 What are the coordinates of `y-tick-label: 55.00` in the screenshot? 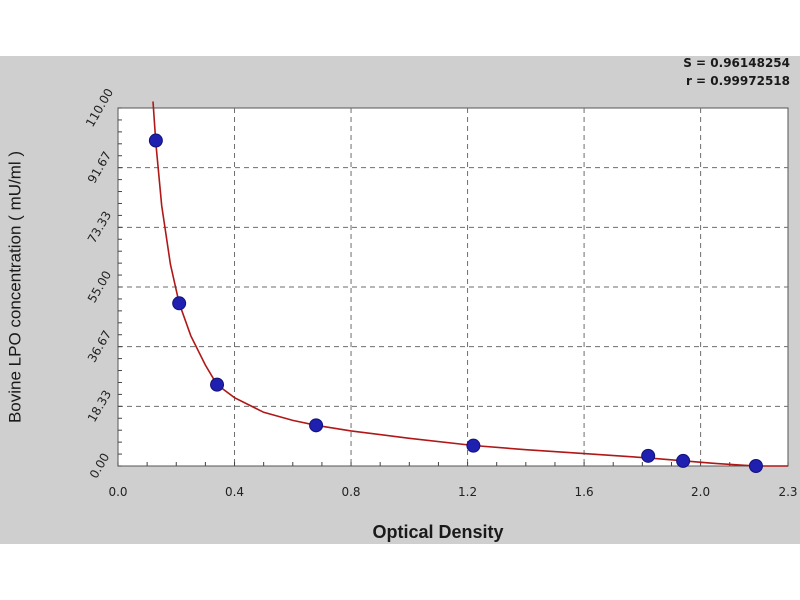 It's located at (99, 286).